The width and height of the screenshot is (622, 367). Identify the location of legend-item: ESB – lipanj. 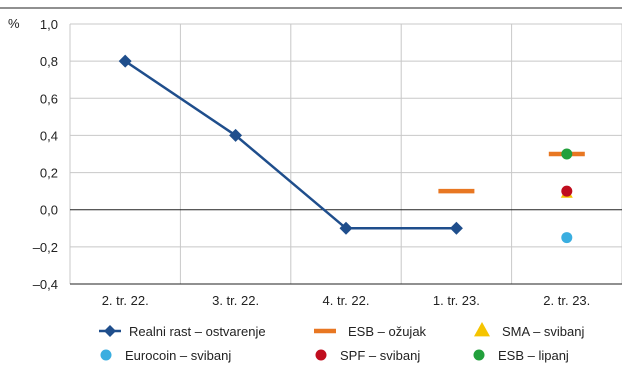
(521, 355).